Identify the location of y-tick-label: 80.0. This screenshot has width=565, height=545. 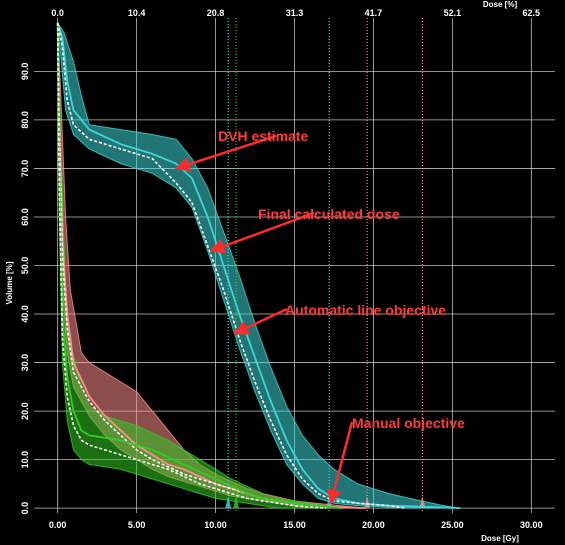
(25, 120).